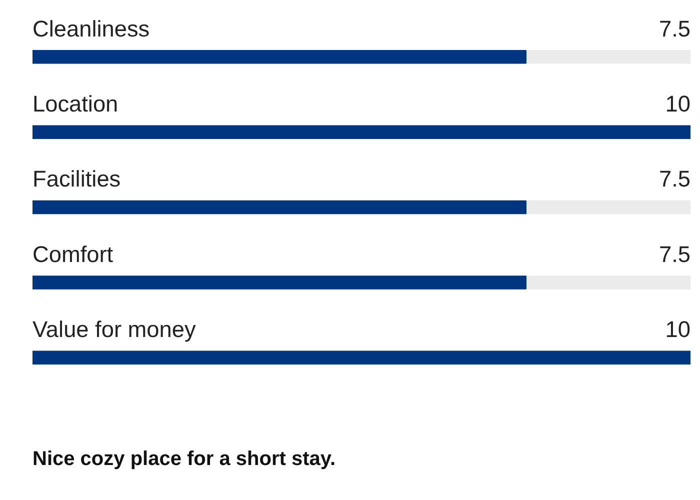 This screenshot has width=700, height=500. I want to click on text: Nice cozy place for a short stay., so click(184, 459).